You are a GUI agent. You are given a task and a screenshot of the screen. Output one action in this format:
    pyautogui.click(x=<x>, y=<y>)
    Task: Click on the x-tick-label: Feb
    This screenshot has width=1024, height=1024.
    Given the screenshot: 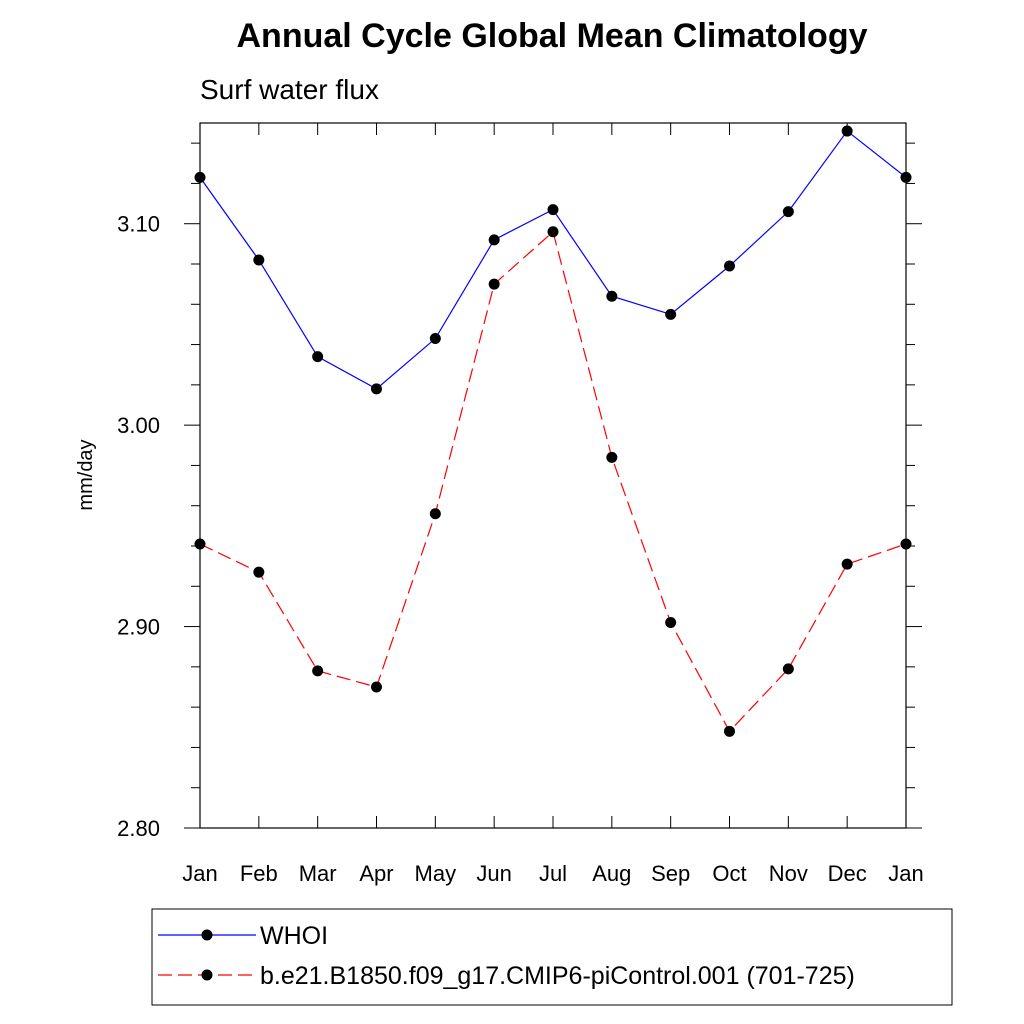 What is the action you would take?
    pyautogui.click(x=259, y=873)
    